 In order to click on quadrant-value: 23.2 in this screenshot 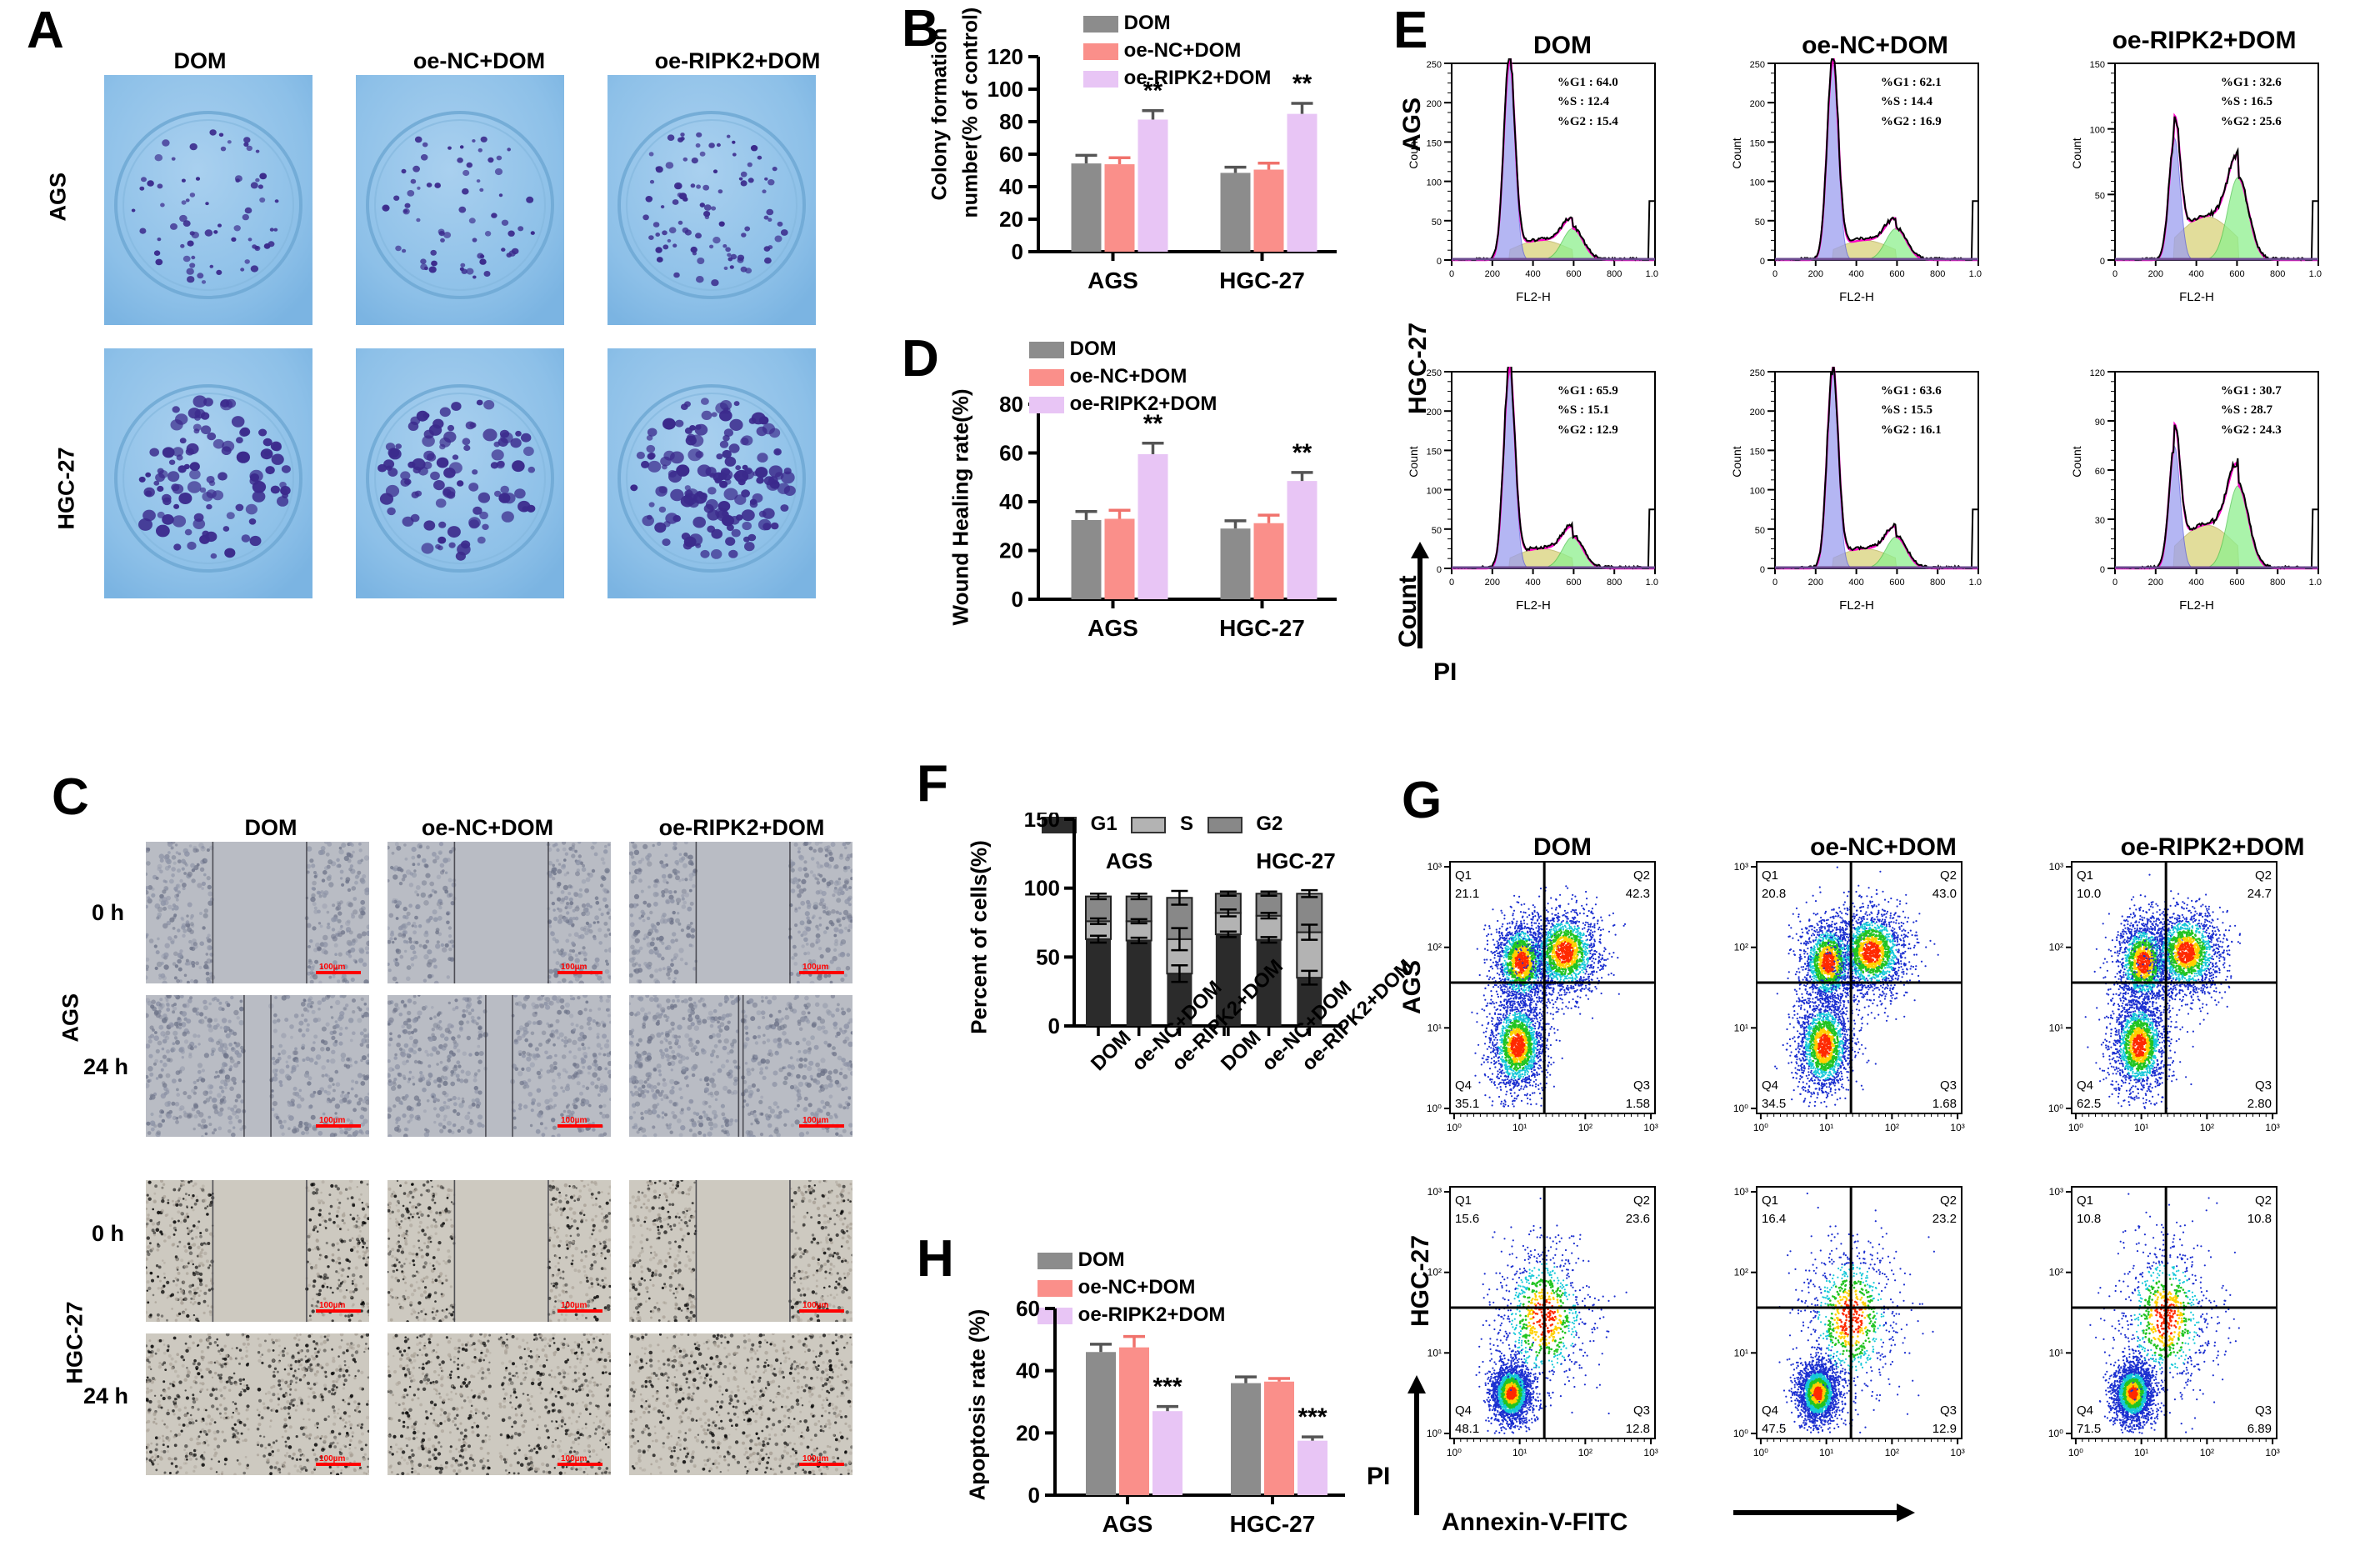, I will do `click(1920, 1219)`.